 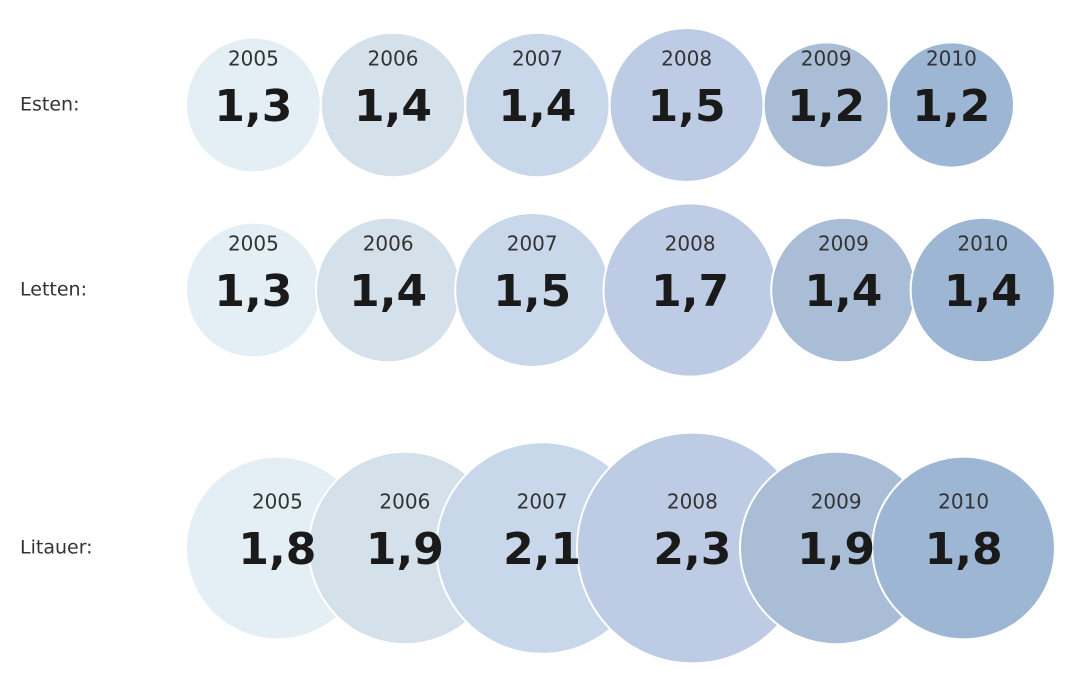 What do you see at coordinates (53, 290) in the screenshot?
I see `row-label: Letten:` at bounding box center [53, 290].